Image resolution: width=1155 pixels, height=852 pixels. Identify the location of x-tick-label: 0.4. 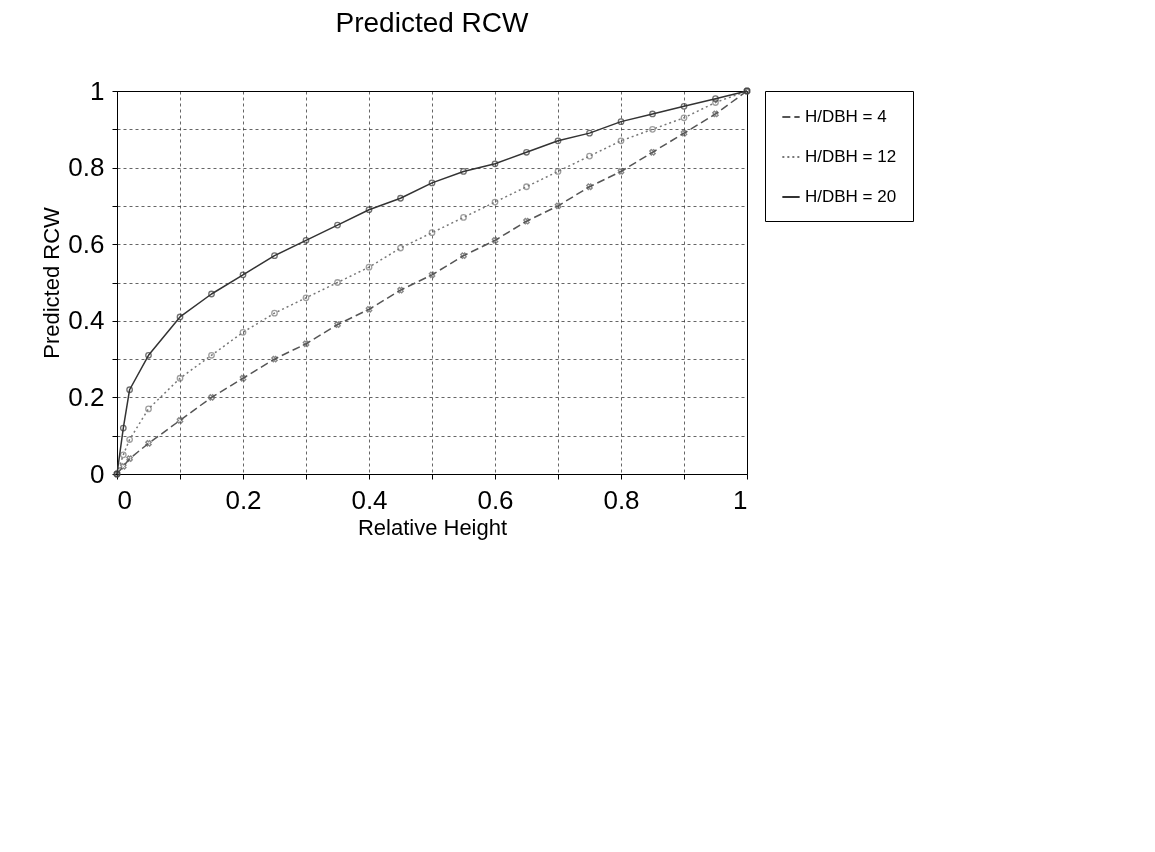
(369, 499).